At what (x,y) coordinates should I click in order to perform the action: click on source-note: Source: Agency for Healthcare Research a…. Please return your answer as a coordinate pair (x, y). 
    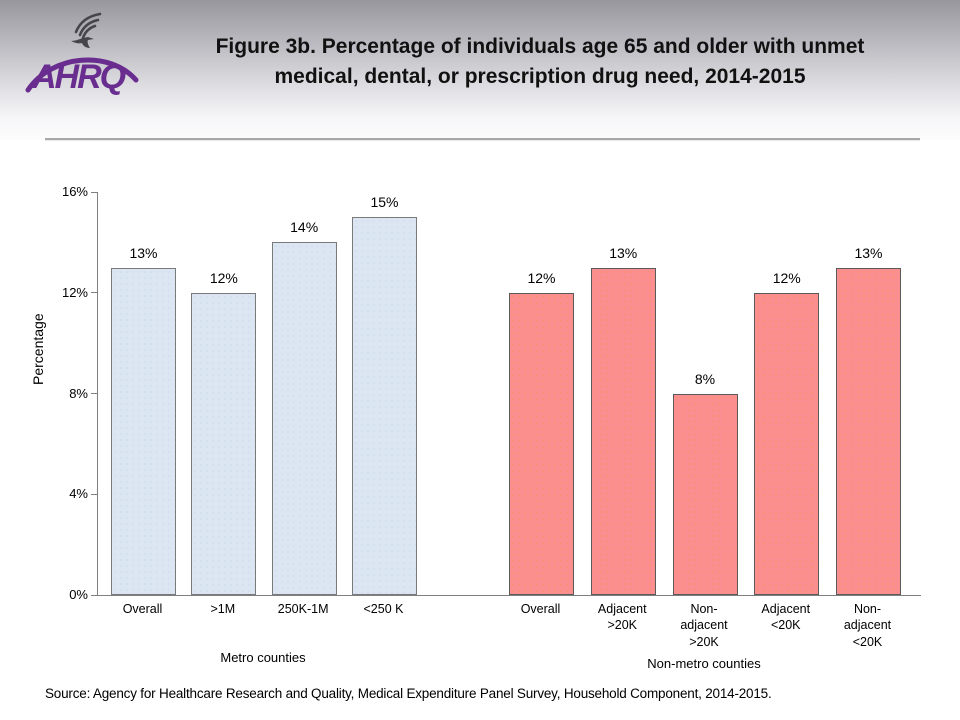
    Looking at the image, I should click on (408, 693).